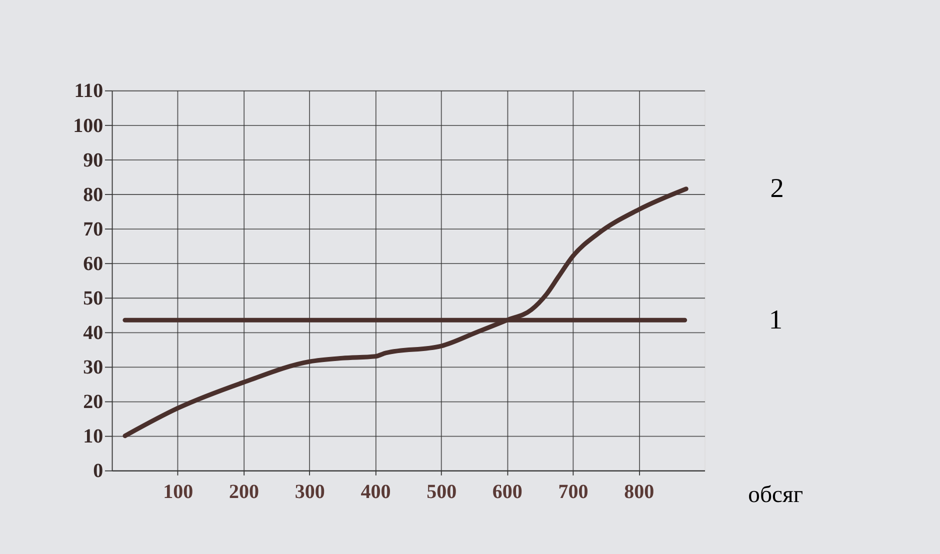 This screenshot has width=940, height=554. Describe the element at coordinates (93, 229) in the screenshot. I see `y-tick-label: 70` at that location.